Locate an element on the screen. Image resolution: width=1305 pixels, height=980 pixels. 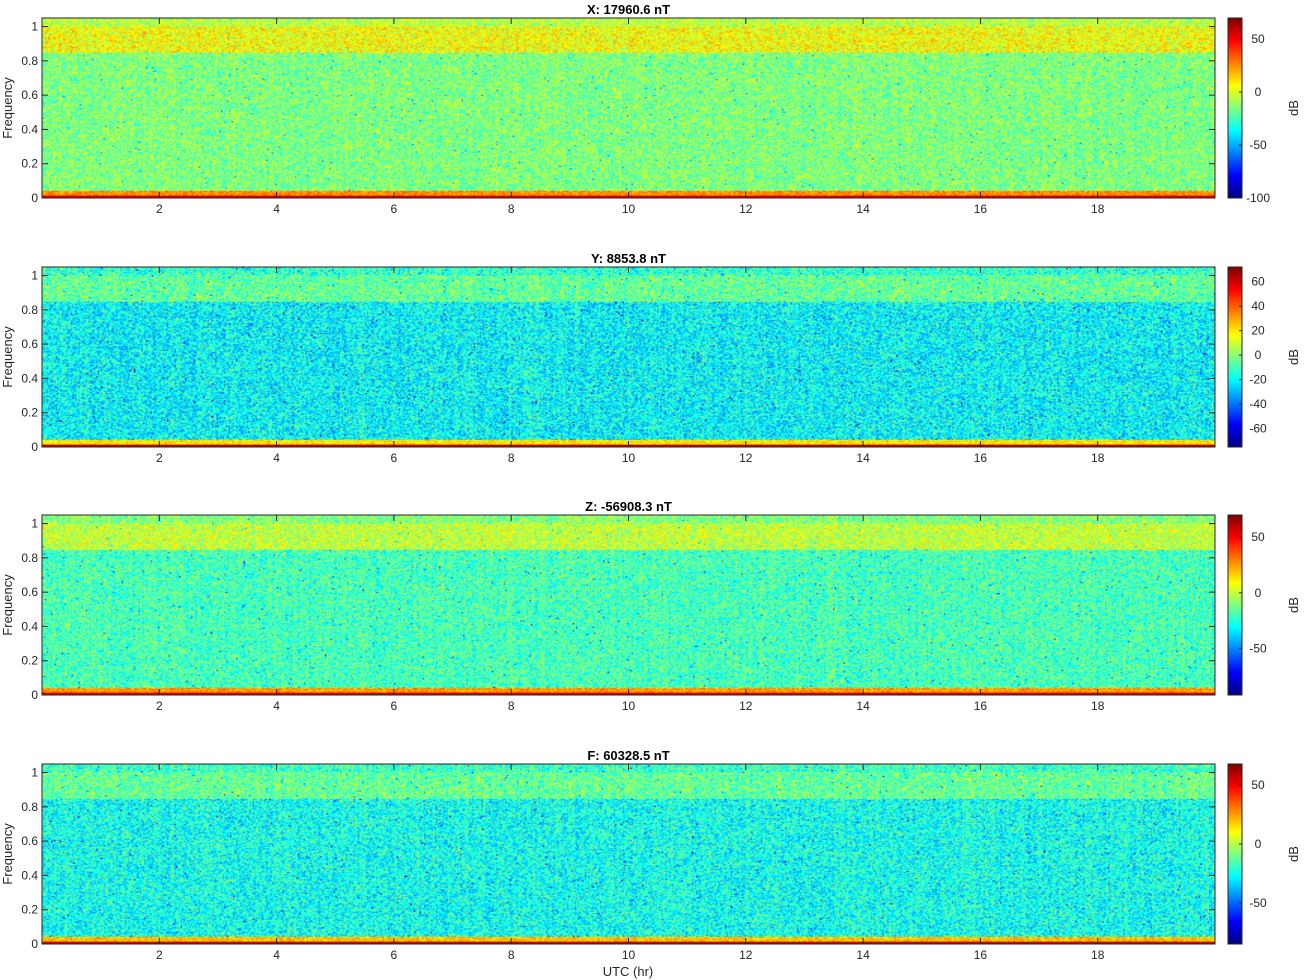
colorbar-tick-label: -100 is located at coordinates (1258, 198).